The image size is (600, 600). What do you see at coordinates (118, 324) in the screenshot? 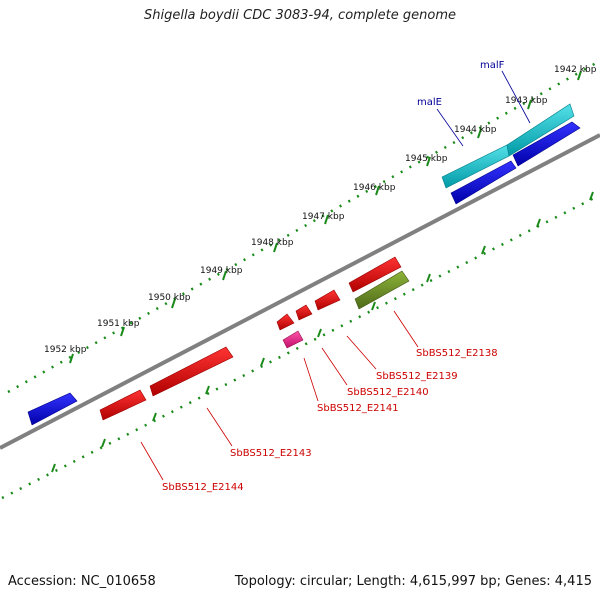
I see `ruler-label: 1951 kbp` at bounding box center [118, 324].